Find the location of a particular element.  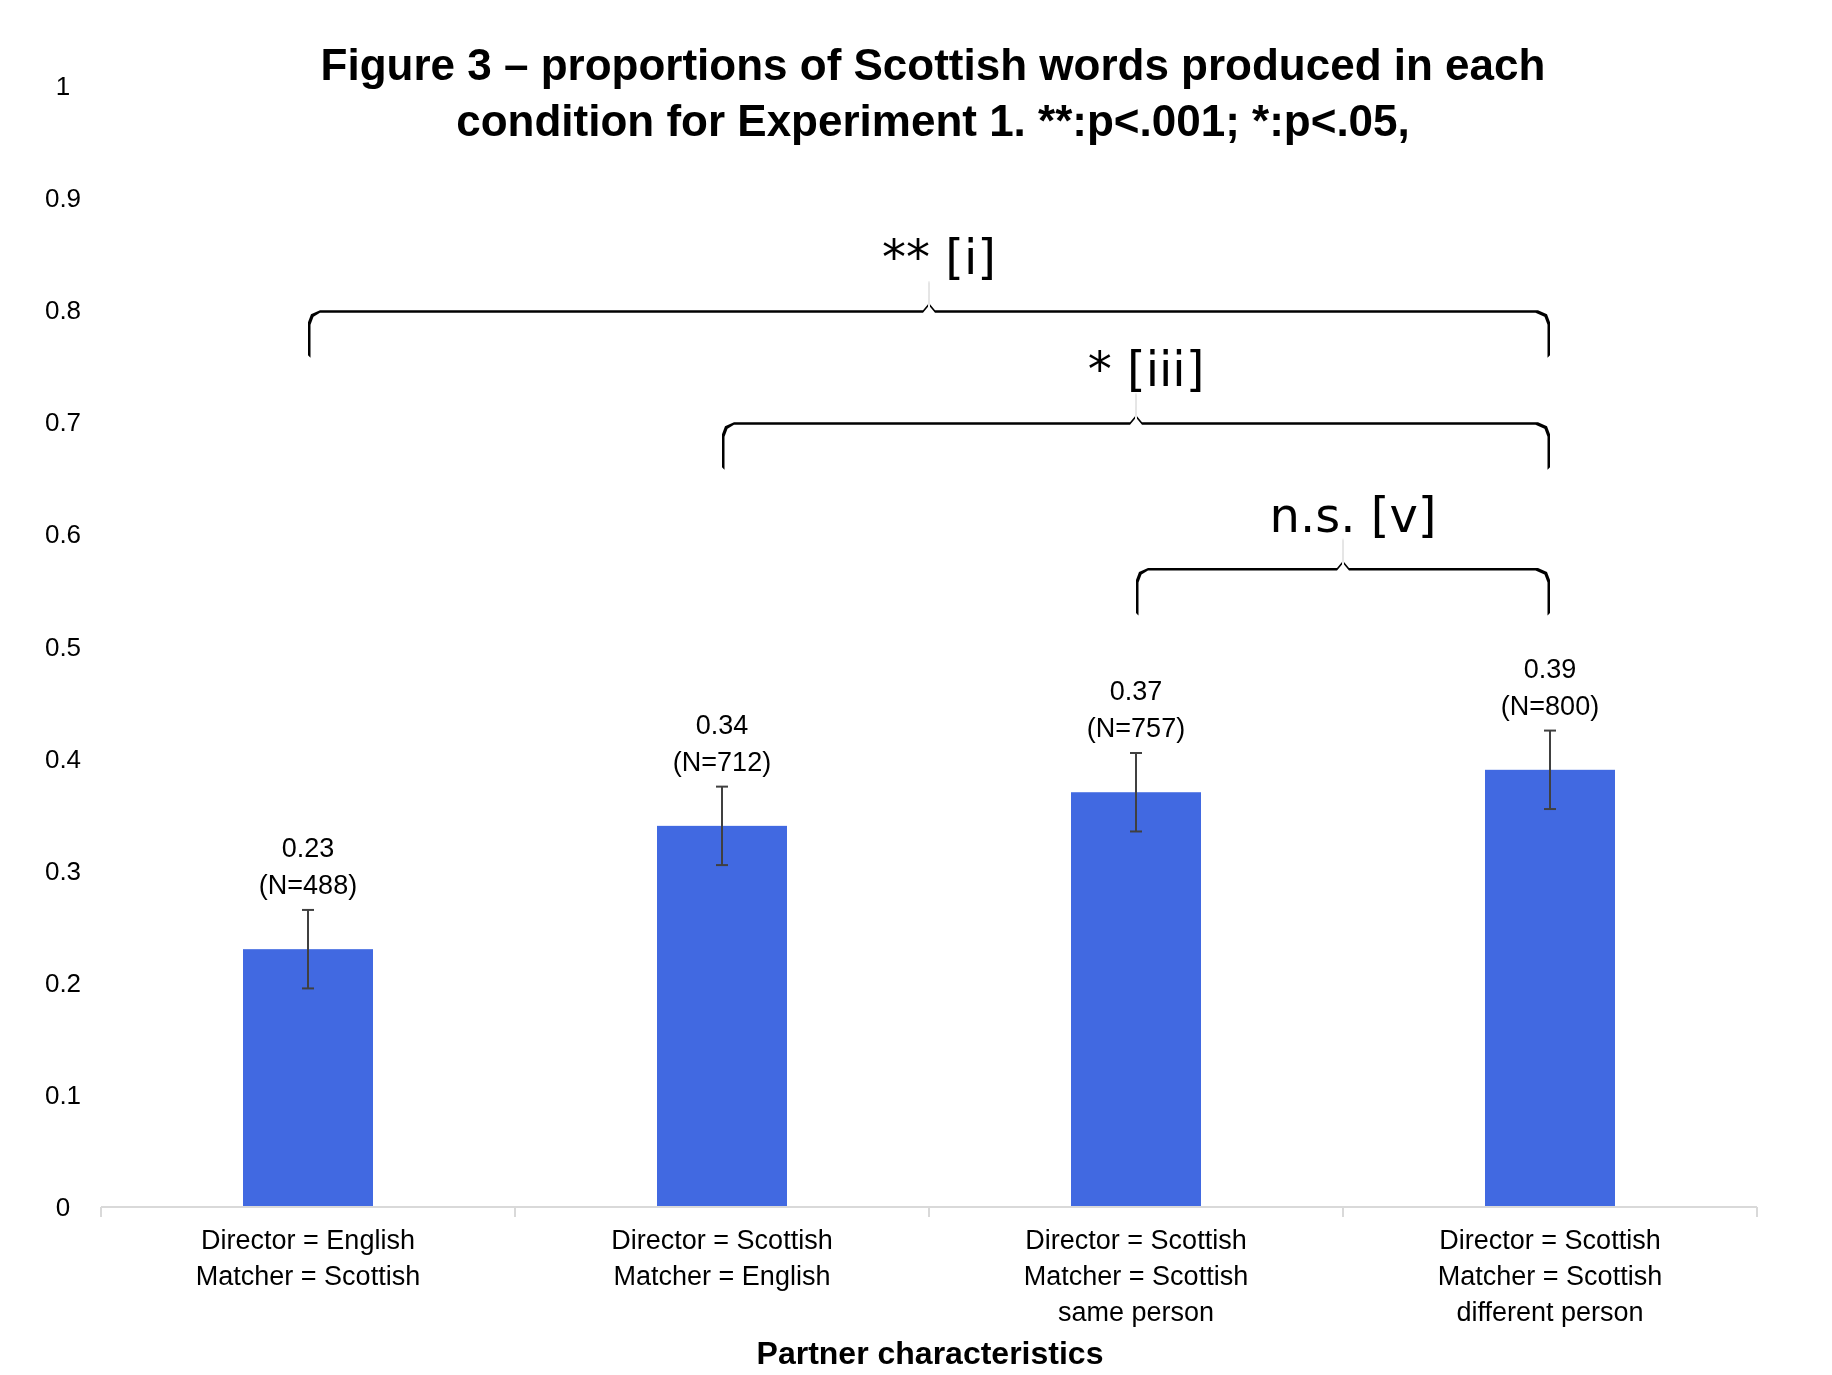

data-label: 0.23 (N=488) is located at coordinates (308, 866).